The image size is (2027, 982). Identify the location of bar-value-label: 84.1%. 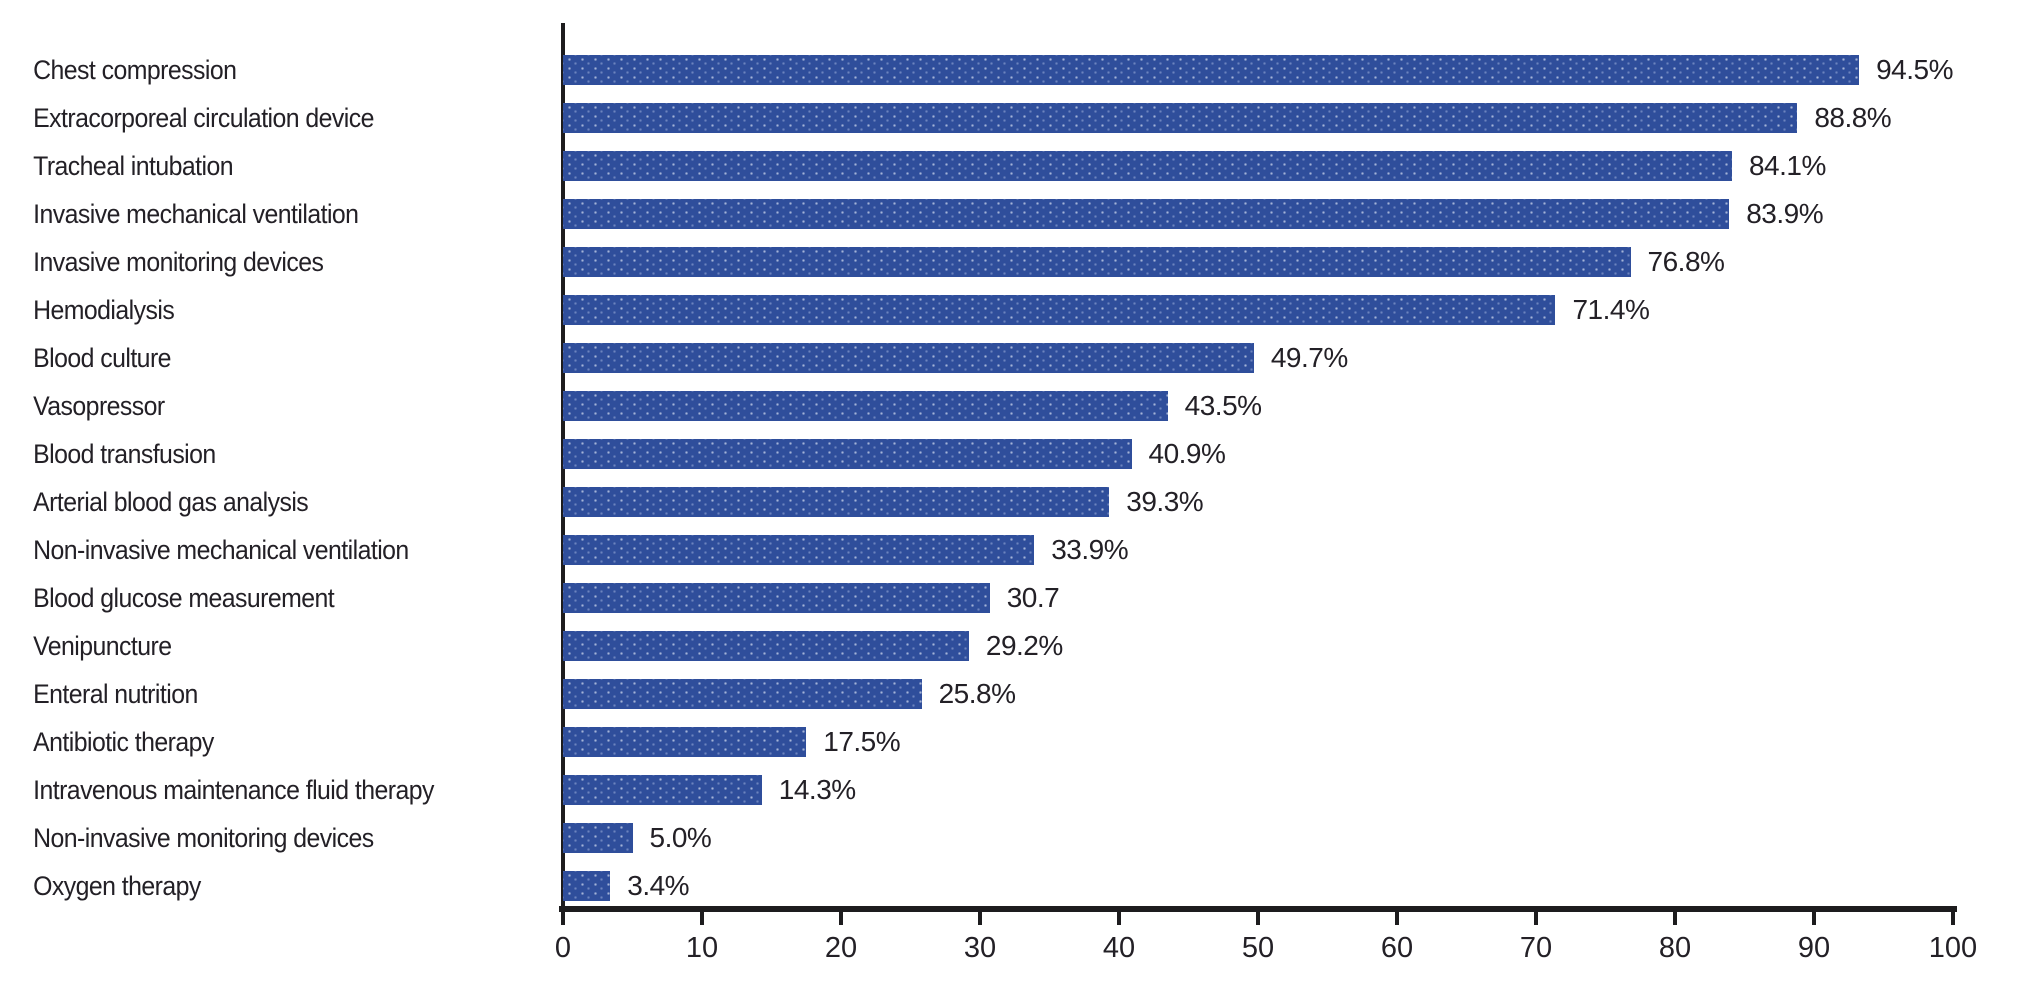
(1787, 165).